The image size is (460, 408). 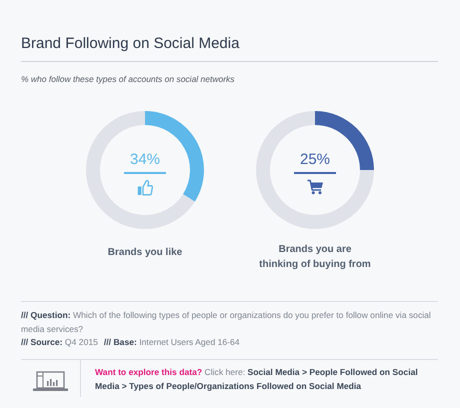 I want to click on text: Brands you like, so click(x=145, y=253).